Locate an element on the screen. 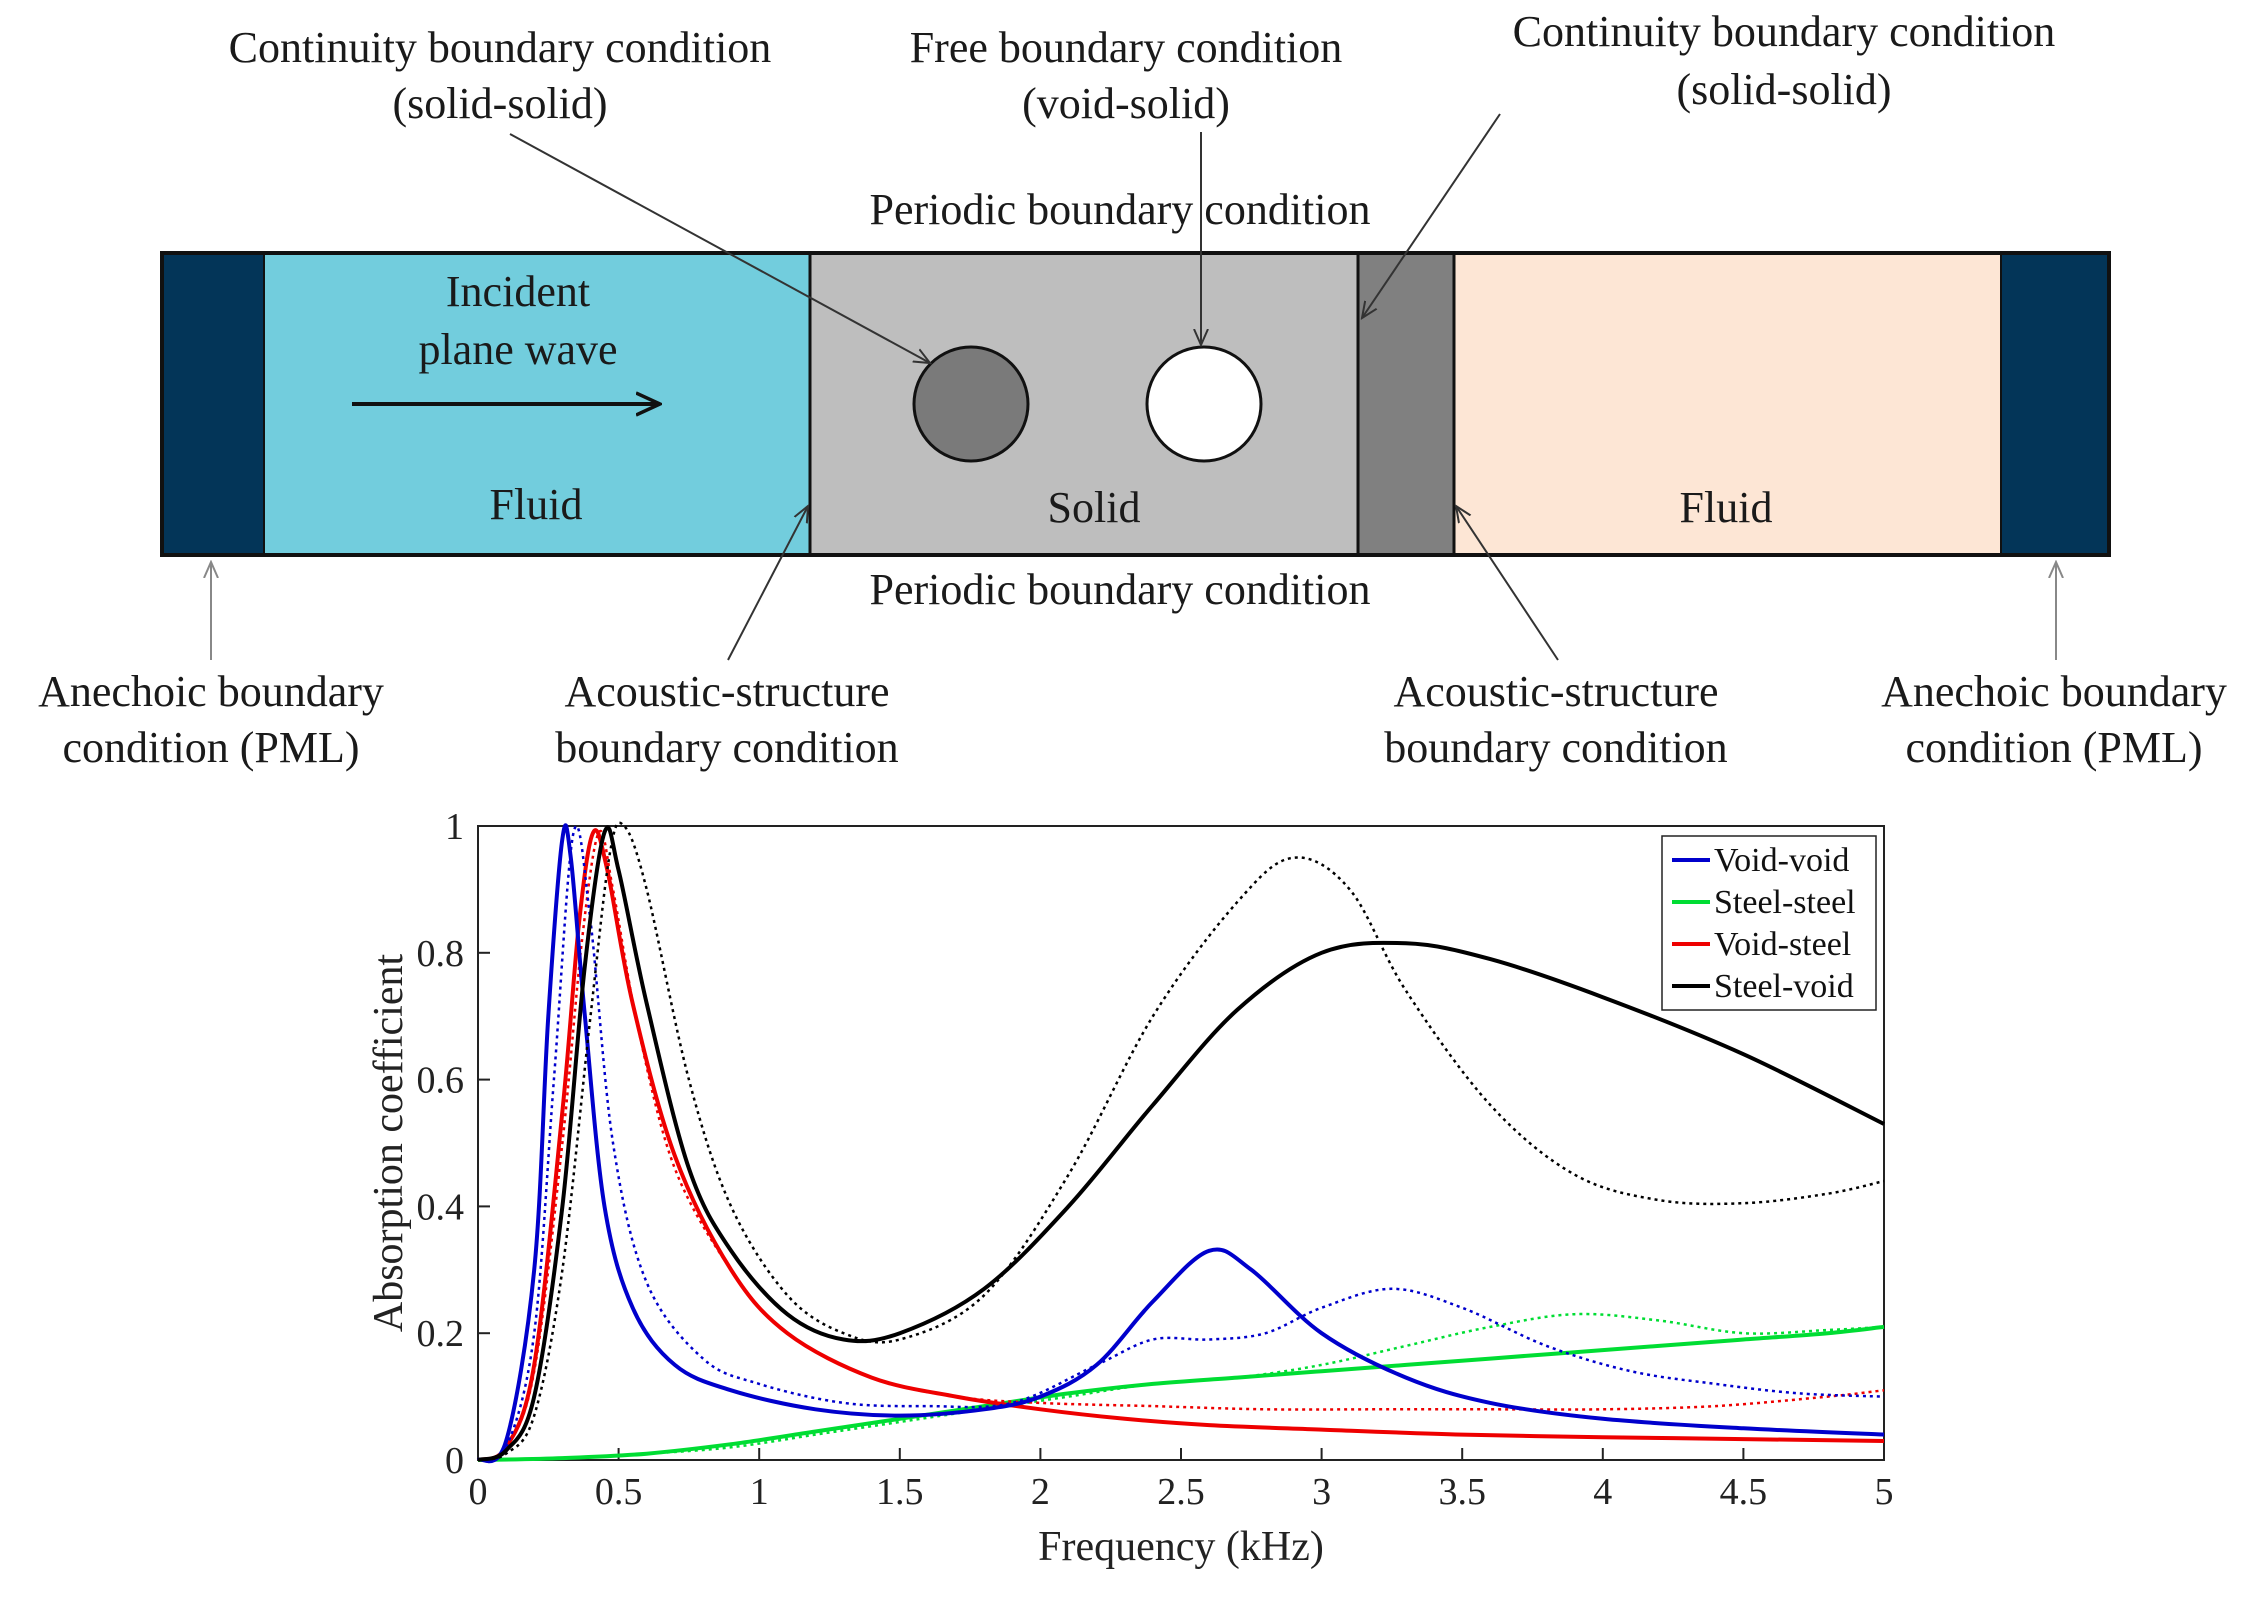 The width and height of the screenshot is (2256, 1600). pml-left is located at coordinates (213, 404).